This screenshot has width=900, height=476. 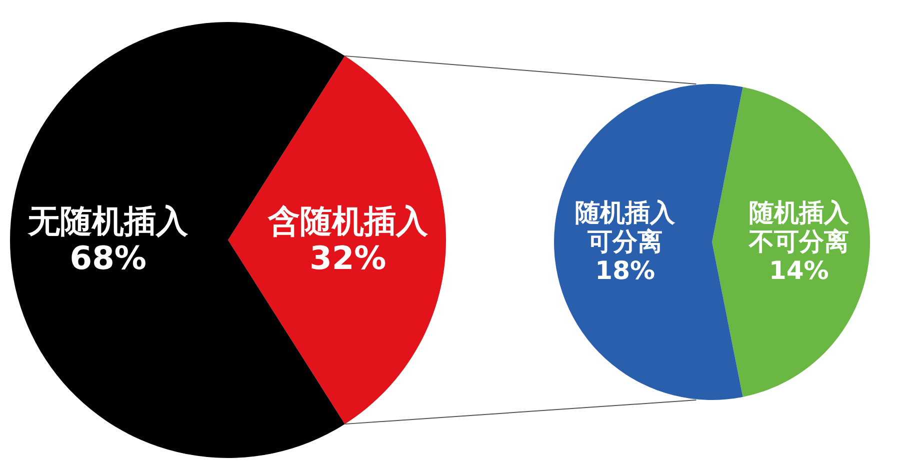 What do you see at coordinates (799, 227) in the screenshot?
I see `slice-label: 随机插入不可分离` at bounding box center [799, 227].